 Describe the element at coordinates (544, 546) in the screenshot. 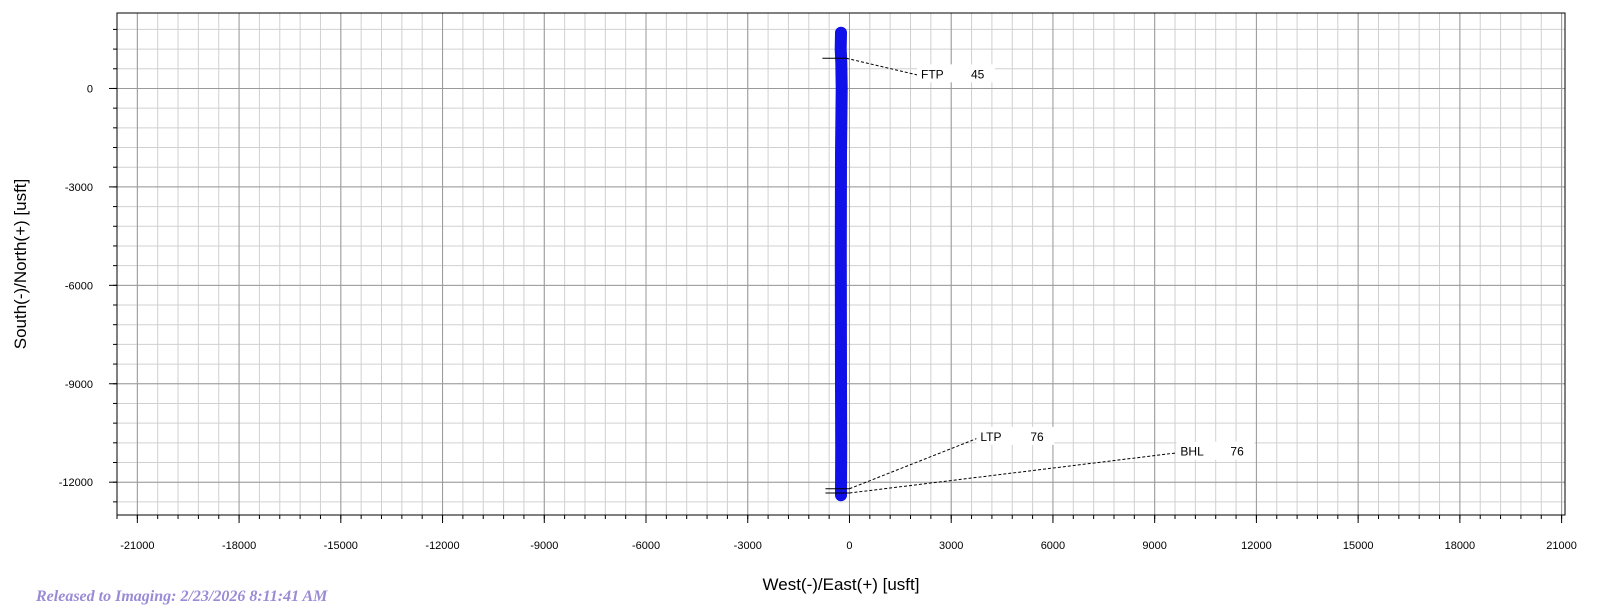

I see `x-tick-label: -9000` at that location.